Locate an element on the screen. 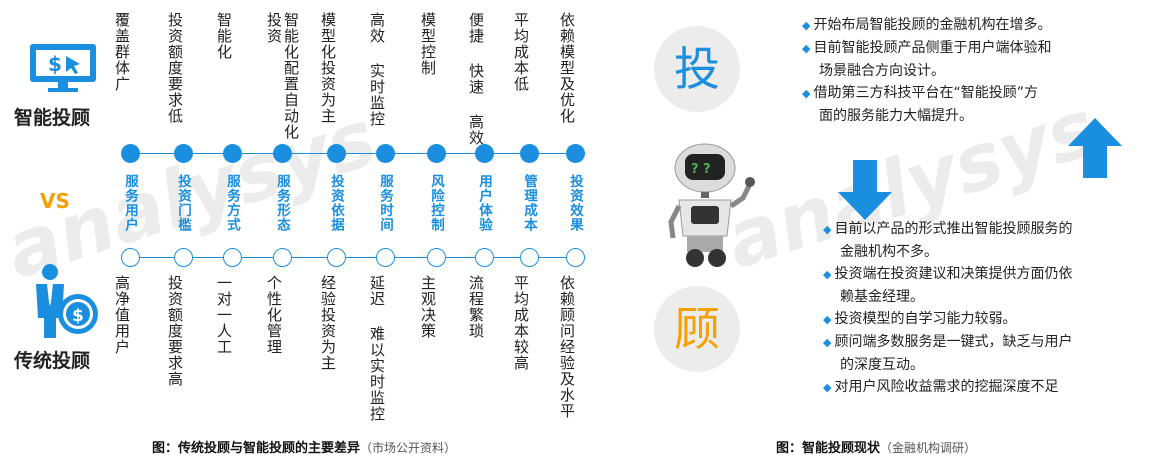  category-label: 用户体验 is located at coordinates (484, 203).